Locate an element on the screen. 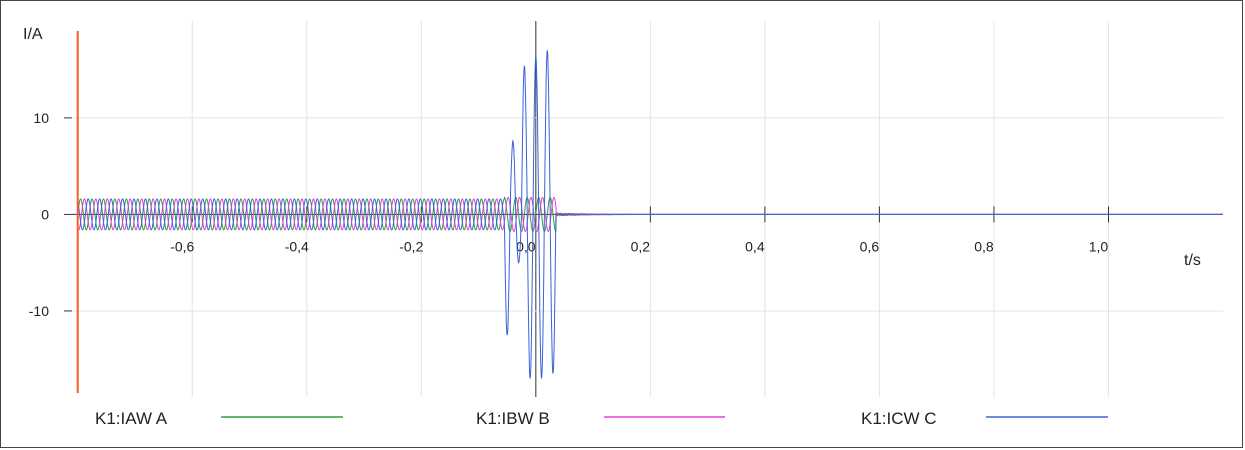 The height and width of the screenshot is (450, 1245). y-tick-label: -10 is located at coordinates (39, 311).